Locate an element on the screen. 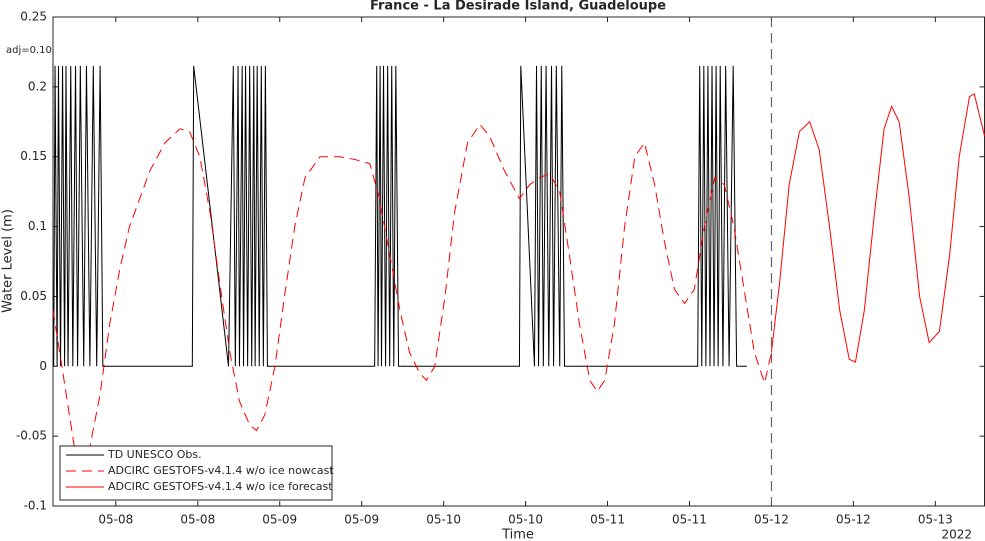  year-label: 2022 is located at coordinates (956, 534).